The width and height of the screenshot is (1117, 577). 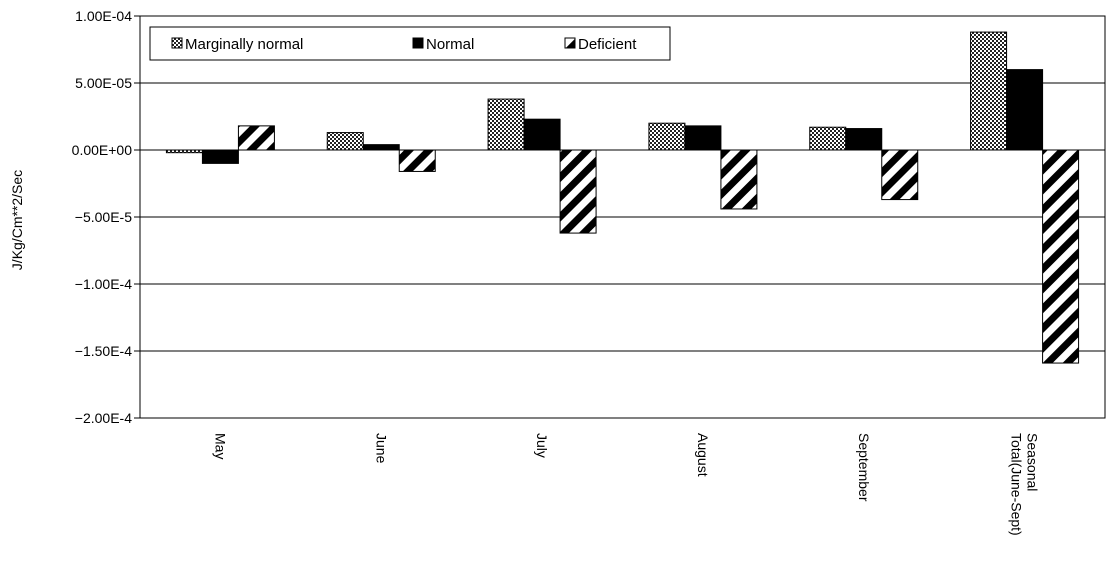 I want to click on category-label-line: Total(June-Sept), so click(x=1017, y=484).